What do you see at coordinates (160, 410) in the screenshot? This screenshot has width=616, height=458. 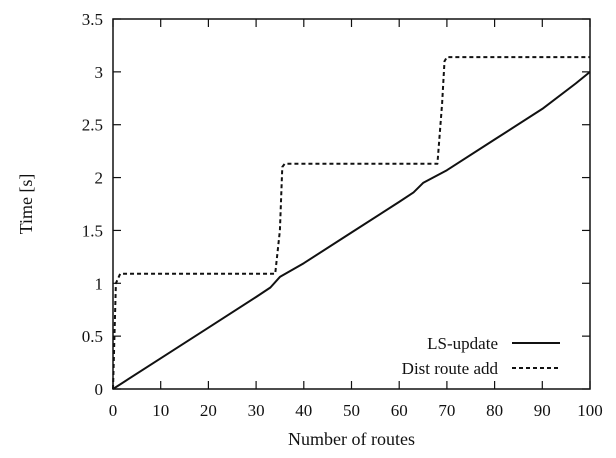 I see `x-tick-label: 10` at bounding box center [160, 410].